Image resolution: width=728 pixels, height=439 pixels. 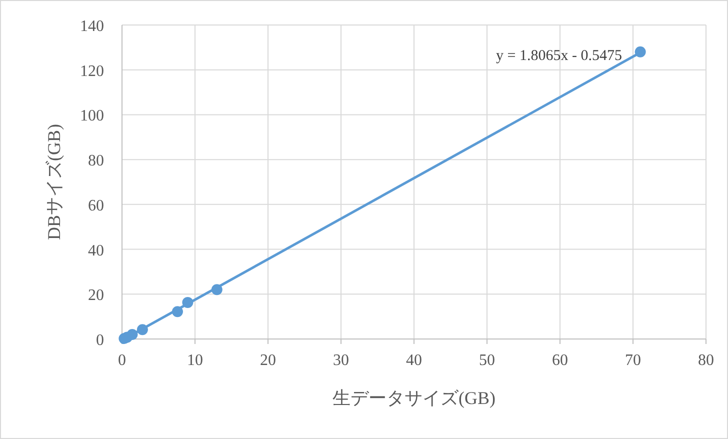 What do you see at coordinates (633, 360) in the screenshot?
I see `x-tick-label: 70` at bounding box center [633, 360].